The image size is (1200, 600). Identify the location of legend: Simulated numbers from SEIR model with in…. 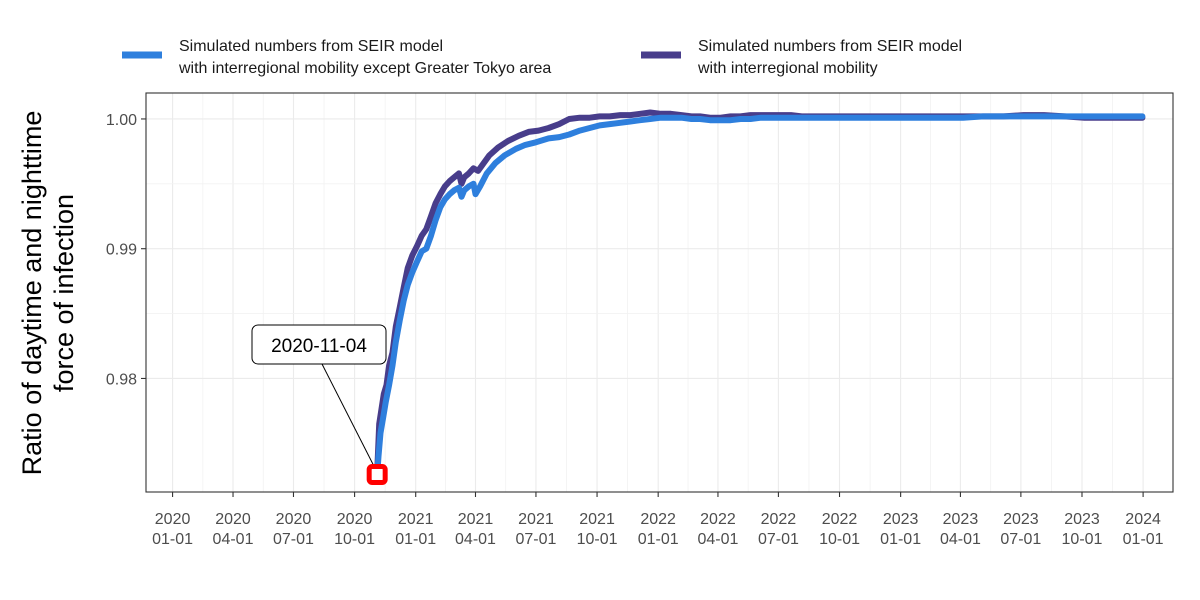
(542, 57).